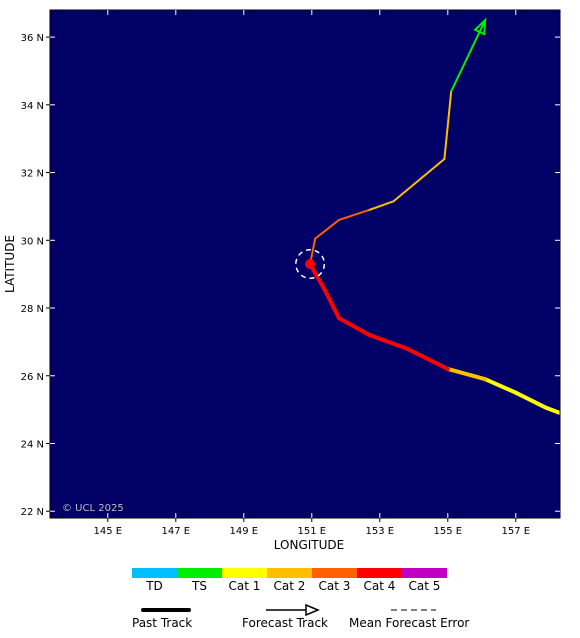  What do you see at coordinates (32, 106) in the screenshot?
I see `y-tick-label: 34 N` at bounding box center [32, 106].